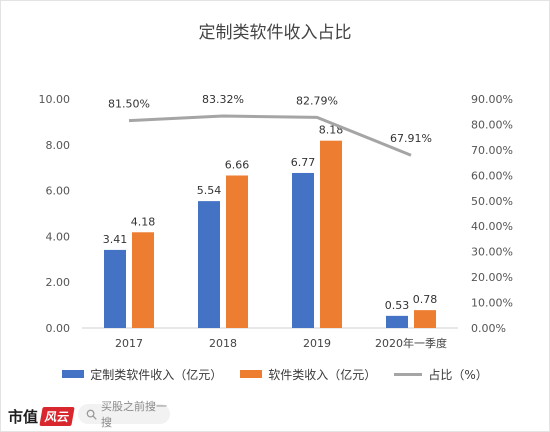 The width and height of the screenshot is (550, 432). What do you see at coordinates (134, 414) in the screenshot?
I see `search-placeholder: 买股之前搜一搜` at bounding box center [134, 414].